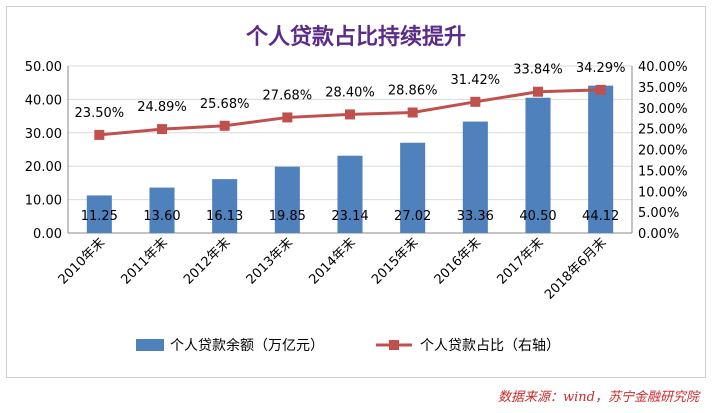 The width and height of the screenshot is (713, 413). What do you see at coordinates (43, 67) in the screenshot?
I see `left-tick-label: 50.00` at bounding box center [43, 67].